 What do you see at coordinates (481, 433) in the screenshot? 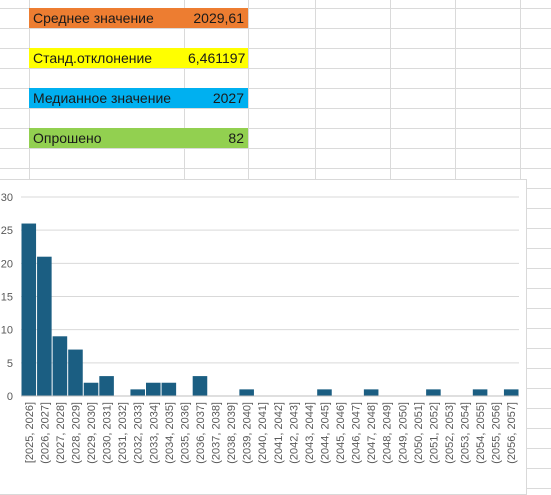
I see `x-tick-label: (2054, 2055]` at bounding box center [481, 433].